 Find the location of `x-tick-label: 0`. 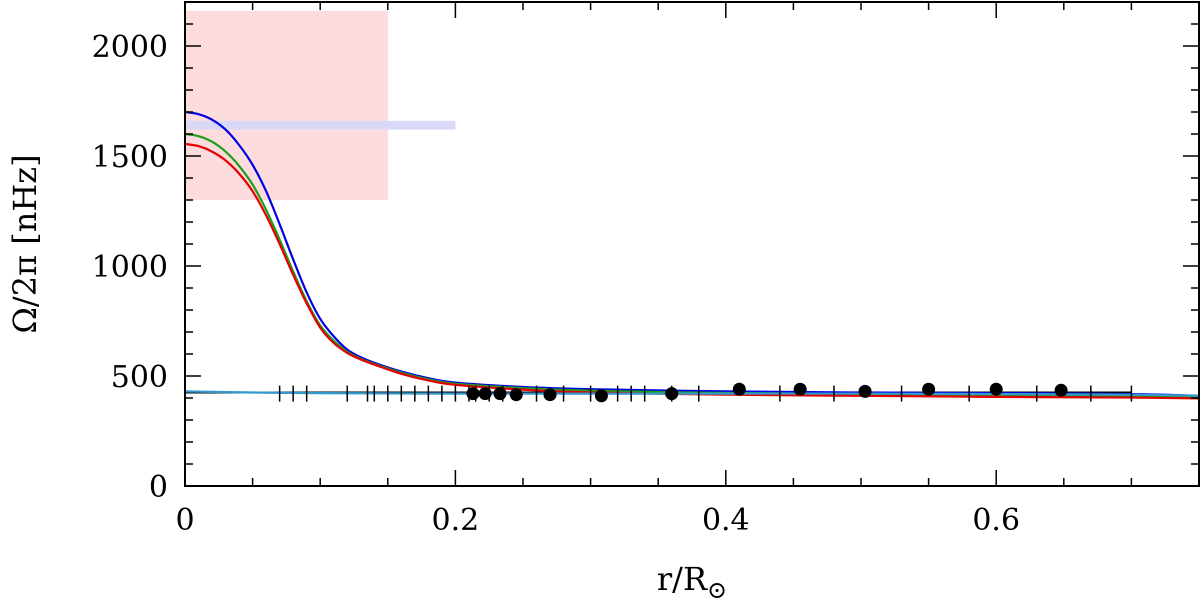

x-tick-label: 0 is located at coordinates (184, 520).